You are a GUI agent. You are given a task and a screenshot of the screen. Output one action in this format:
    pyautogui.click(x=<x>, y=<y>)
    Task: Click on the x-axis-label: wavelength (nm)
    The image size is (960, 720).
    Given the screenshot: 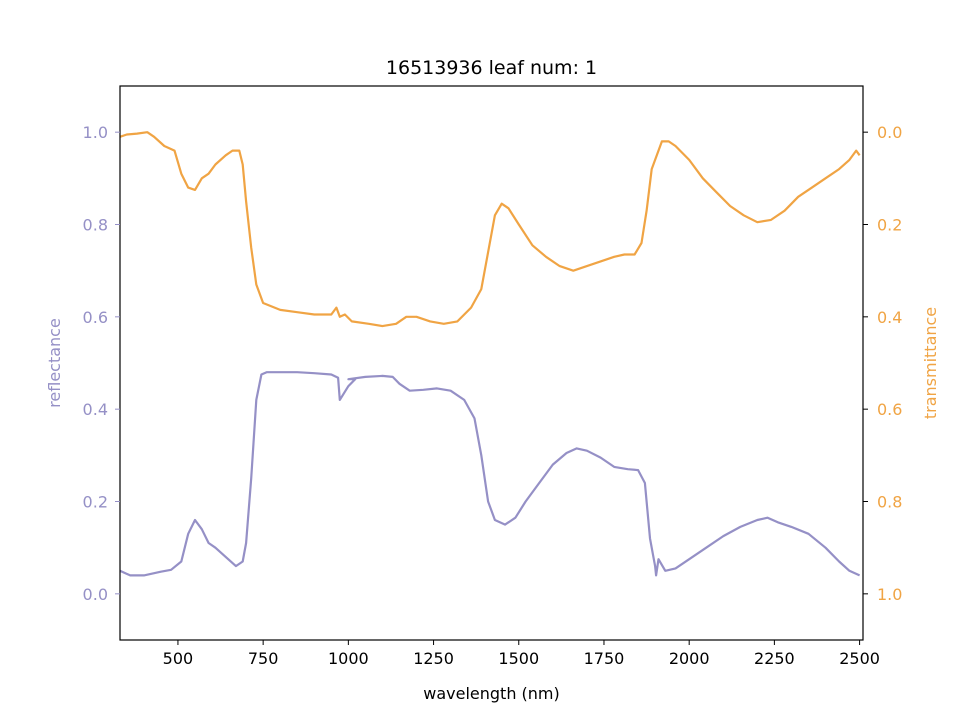 What is the action you would take?
    pyautogui.click(x=491, y=693)
    